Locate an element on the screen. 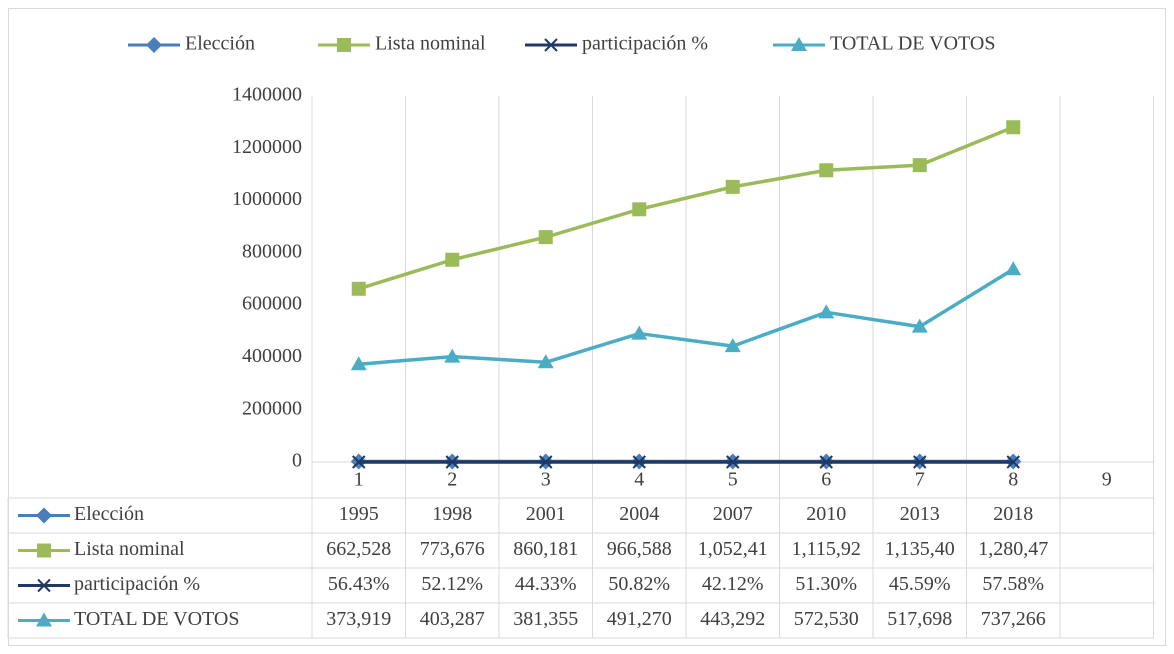 The height and width of the screenshot is (654, 1174). table-cell: 1,280,47 is located at coordinates (1013, 549).